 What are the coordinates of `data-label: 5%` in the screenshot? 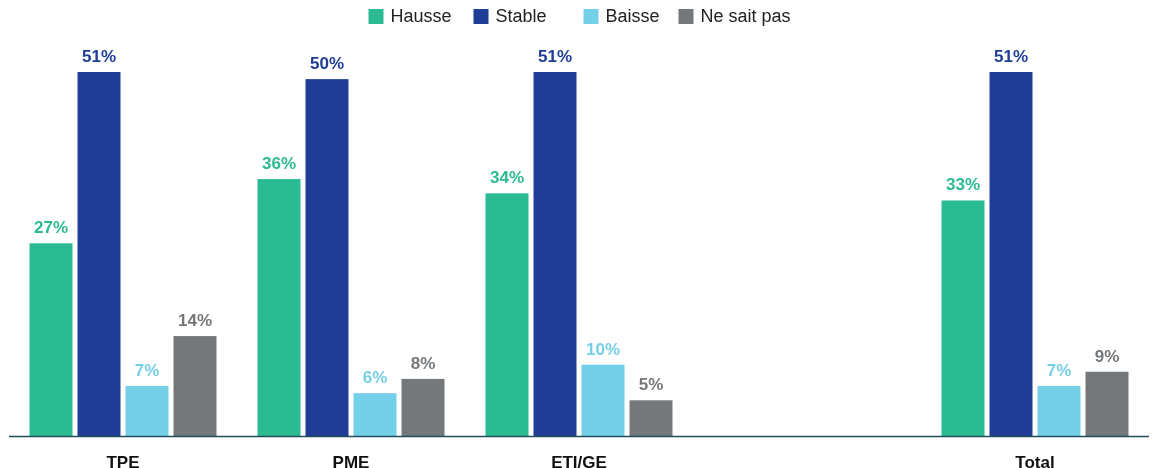 It's located at (651, 385).